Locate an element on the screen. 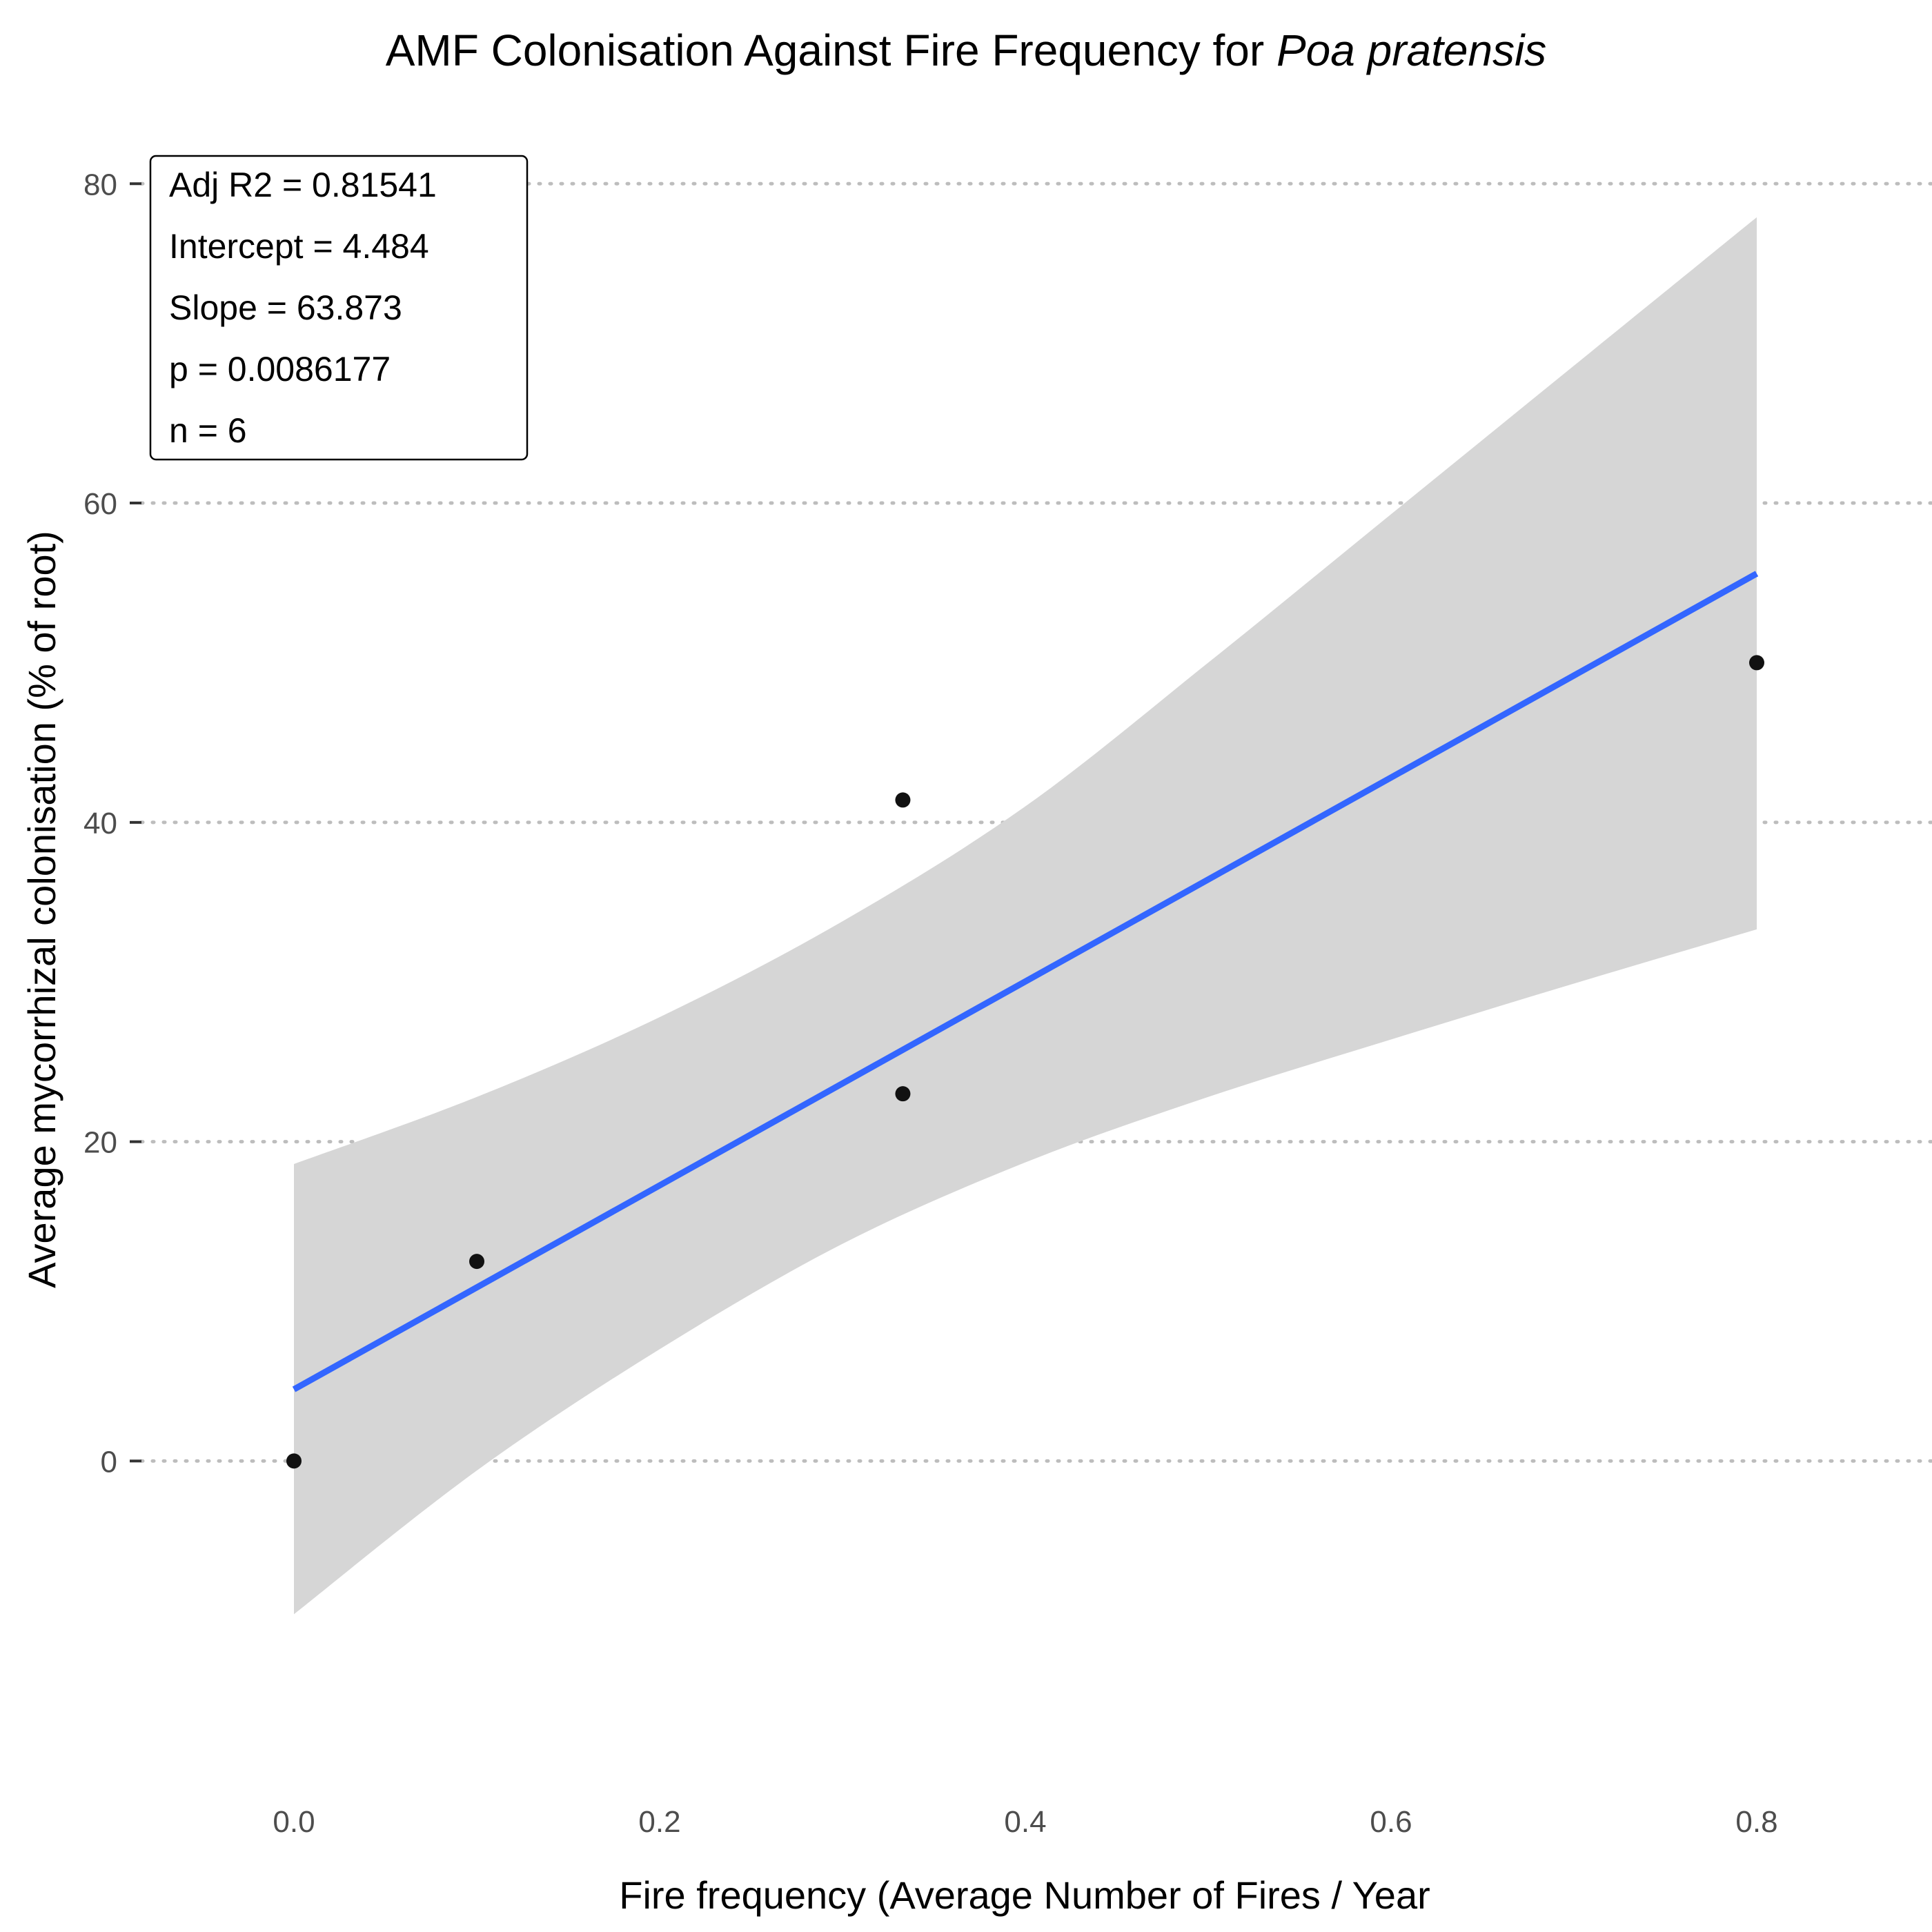 This screenshot has height=1932, width=1932. y-tick-label: 20 is located at coordinates (100, 1143).